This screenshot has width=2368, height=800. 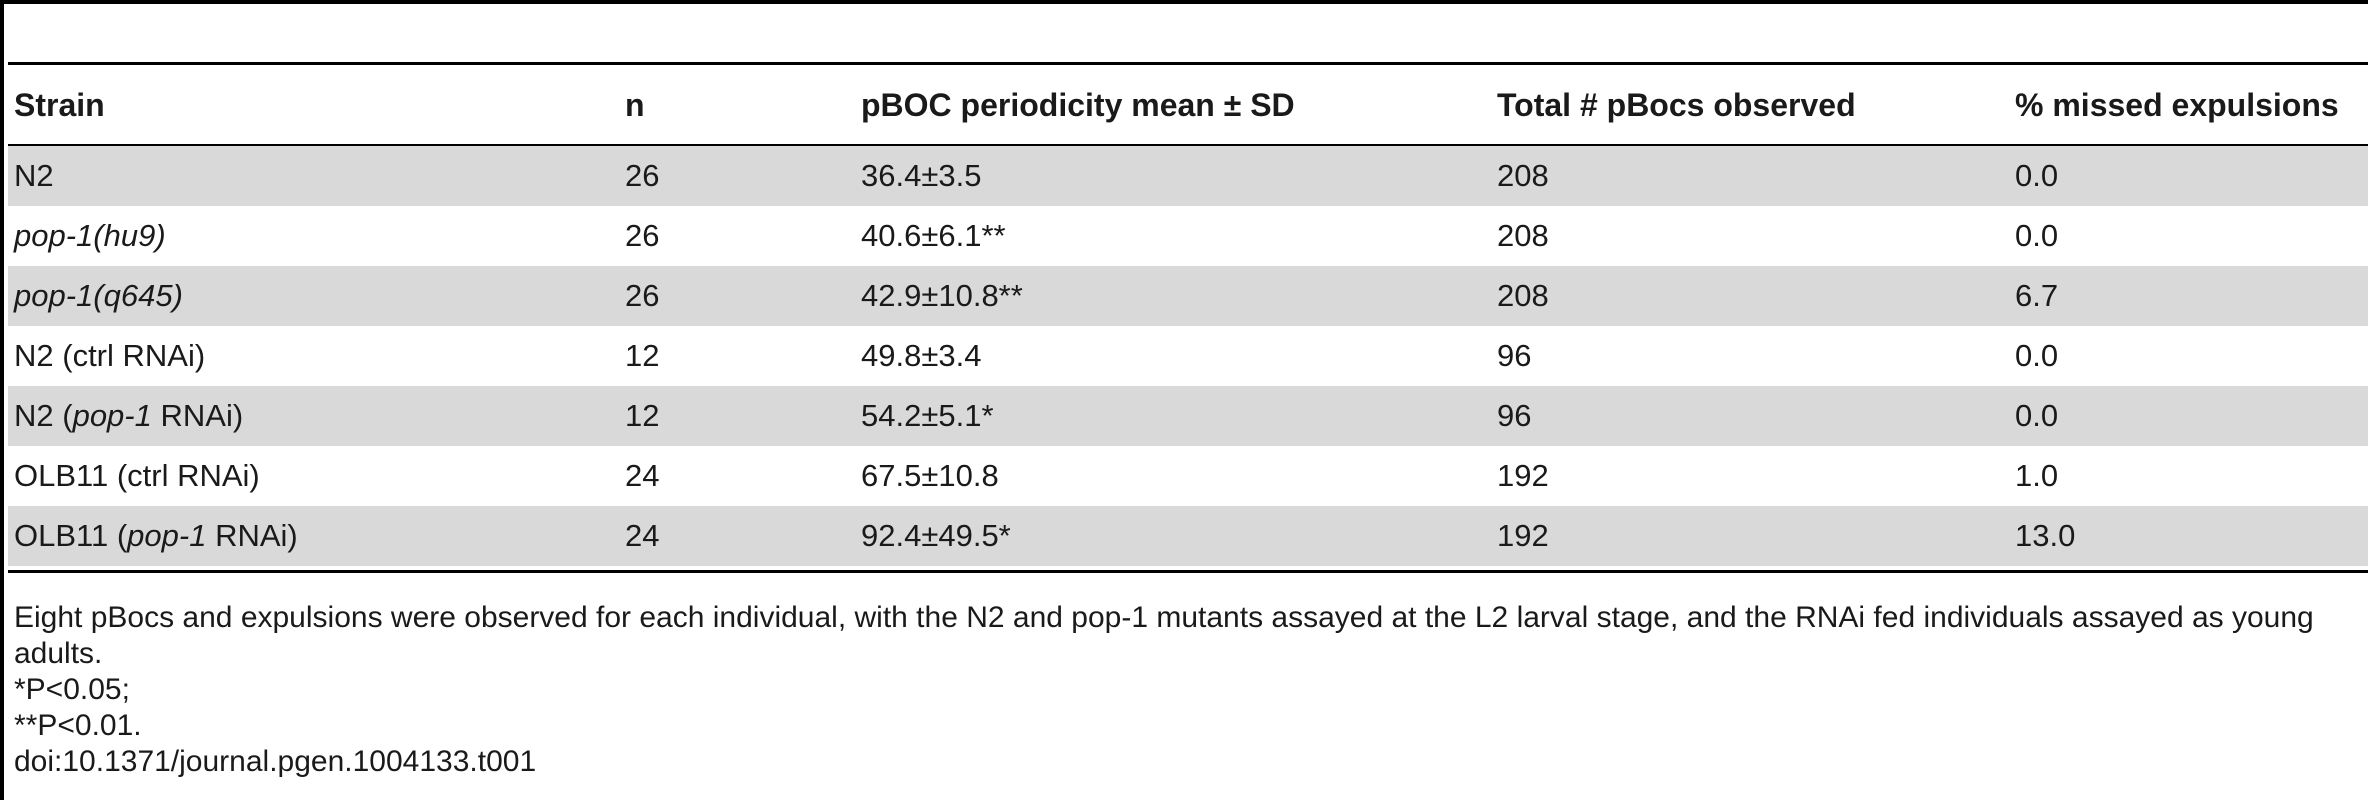 What do you see at coordinates (1188, 63) in the screenshot?
I see `header-top-rule` at bounding box center [1188, 63].